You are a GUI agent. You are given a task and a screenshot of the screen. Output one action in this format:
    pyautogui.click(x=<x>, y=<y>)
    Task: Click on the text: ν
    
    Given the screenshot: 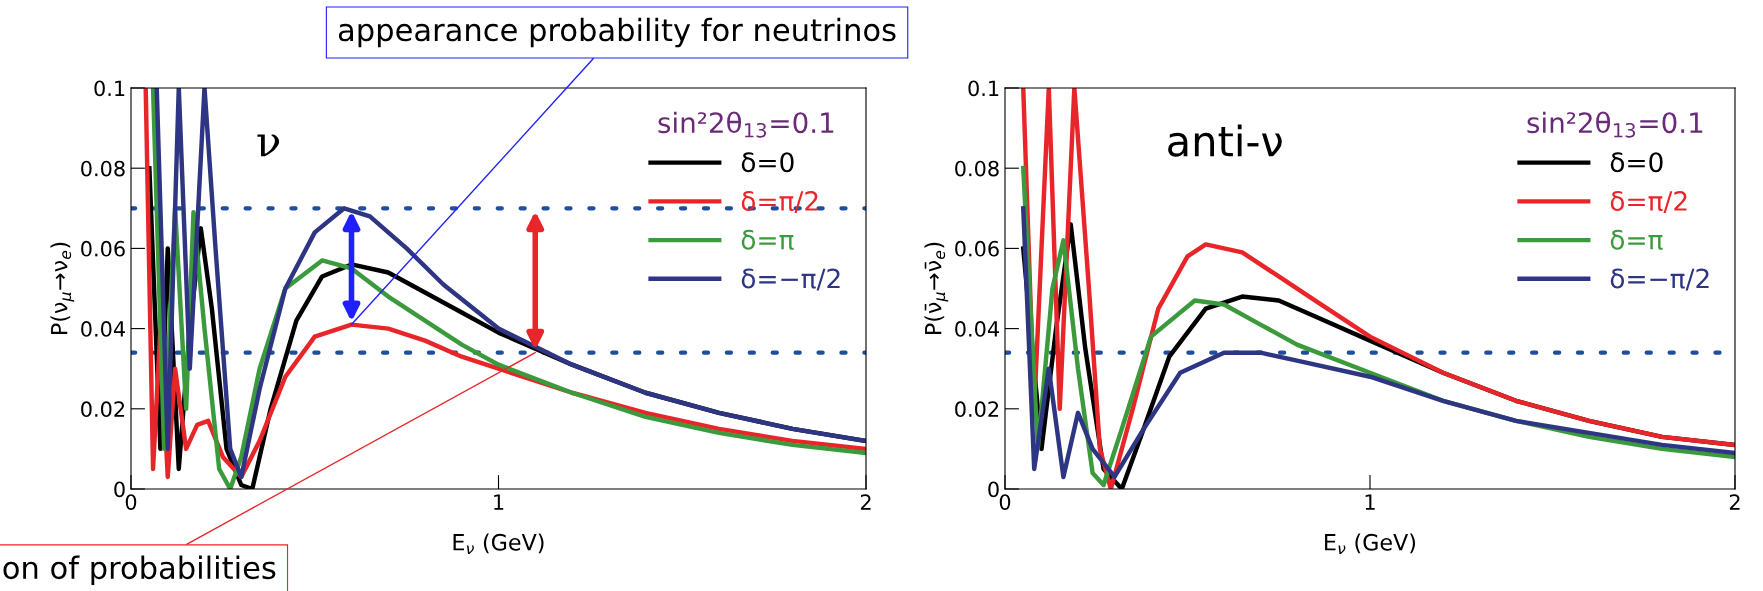 What is the action you would take?
    pyautogui.click(x=268, y=145)
    